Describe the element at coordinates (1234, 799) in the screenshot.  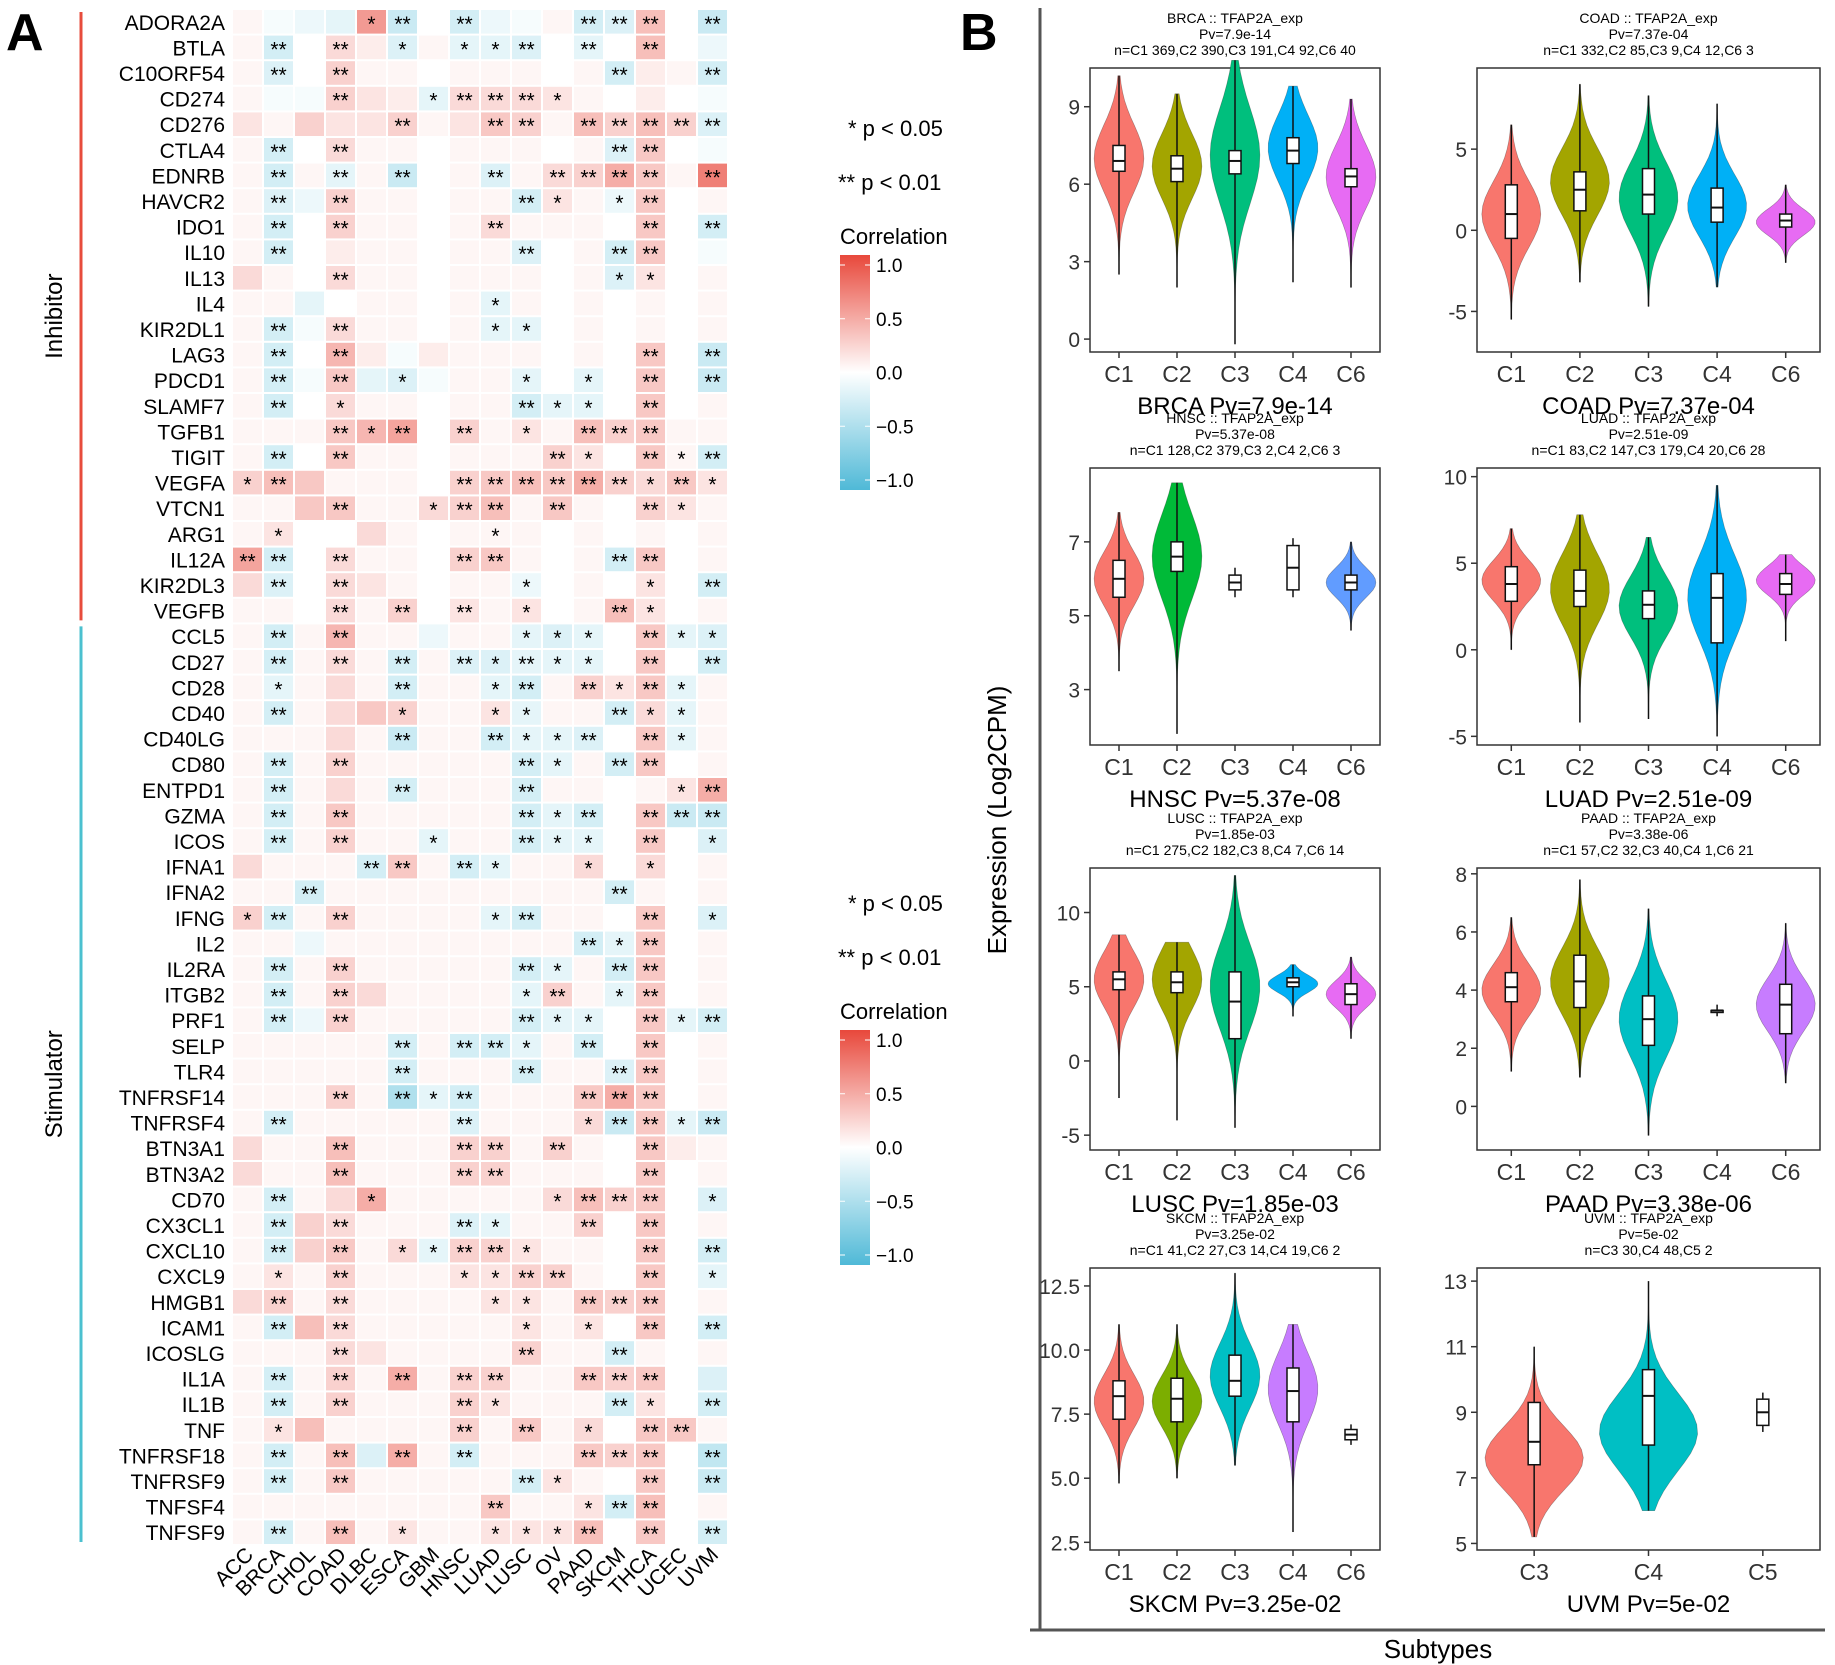
I see `plot-caption: HNSC Pv=5.37e-08` at that location.